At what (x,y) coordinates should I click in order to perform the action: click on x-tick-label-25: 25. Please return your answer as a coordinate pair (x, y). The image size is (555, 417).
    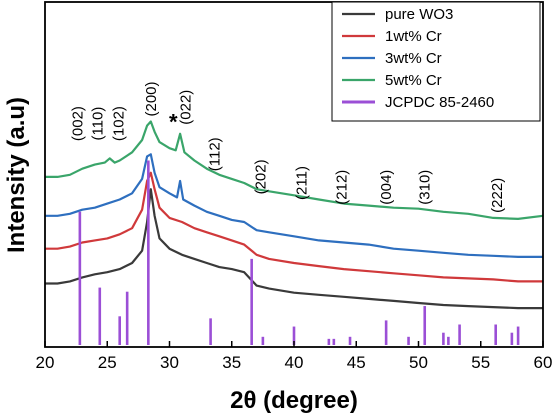
    Looking at the image, I should click on (107, 362).